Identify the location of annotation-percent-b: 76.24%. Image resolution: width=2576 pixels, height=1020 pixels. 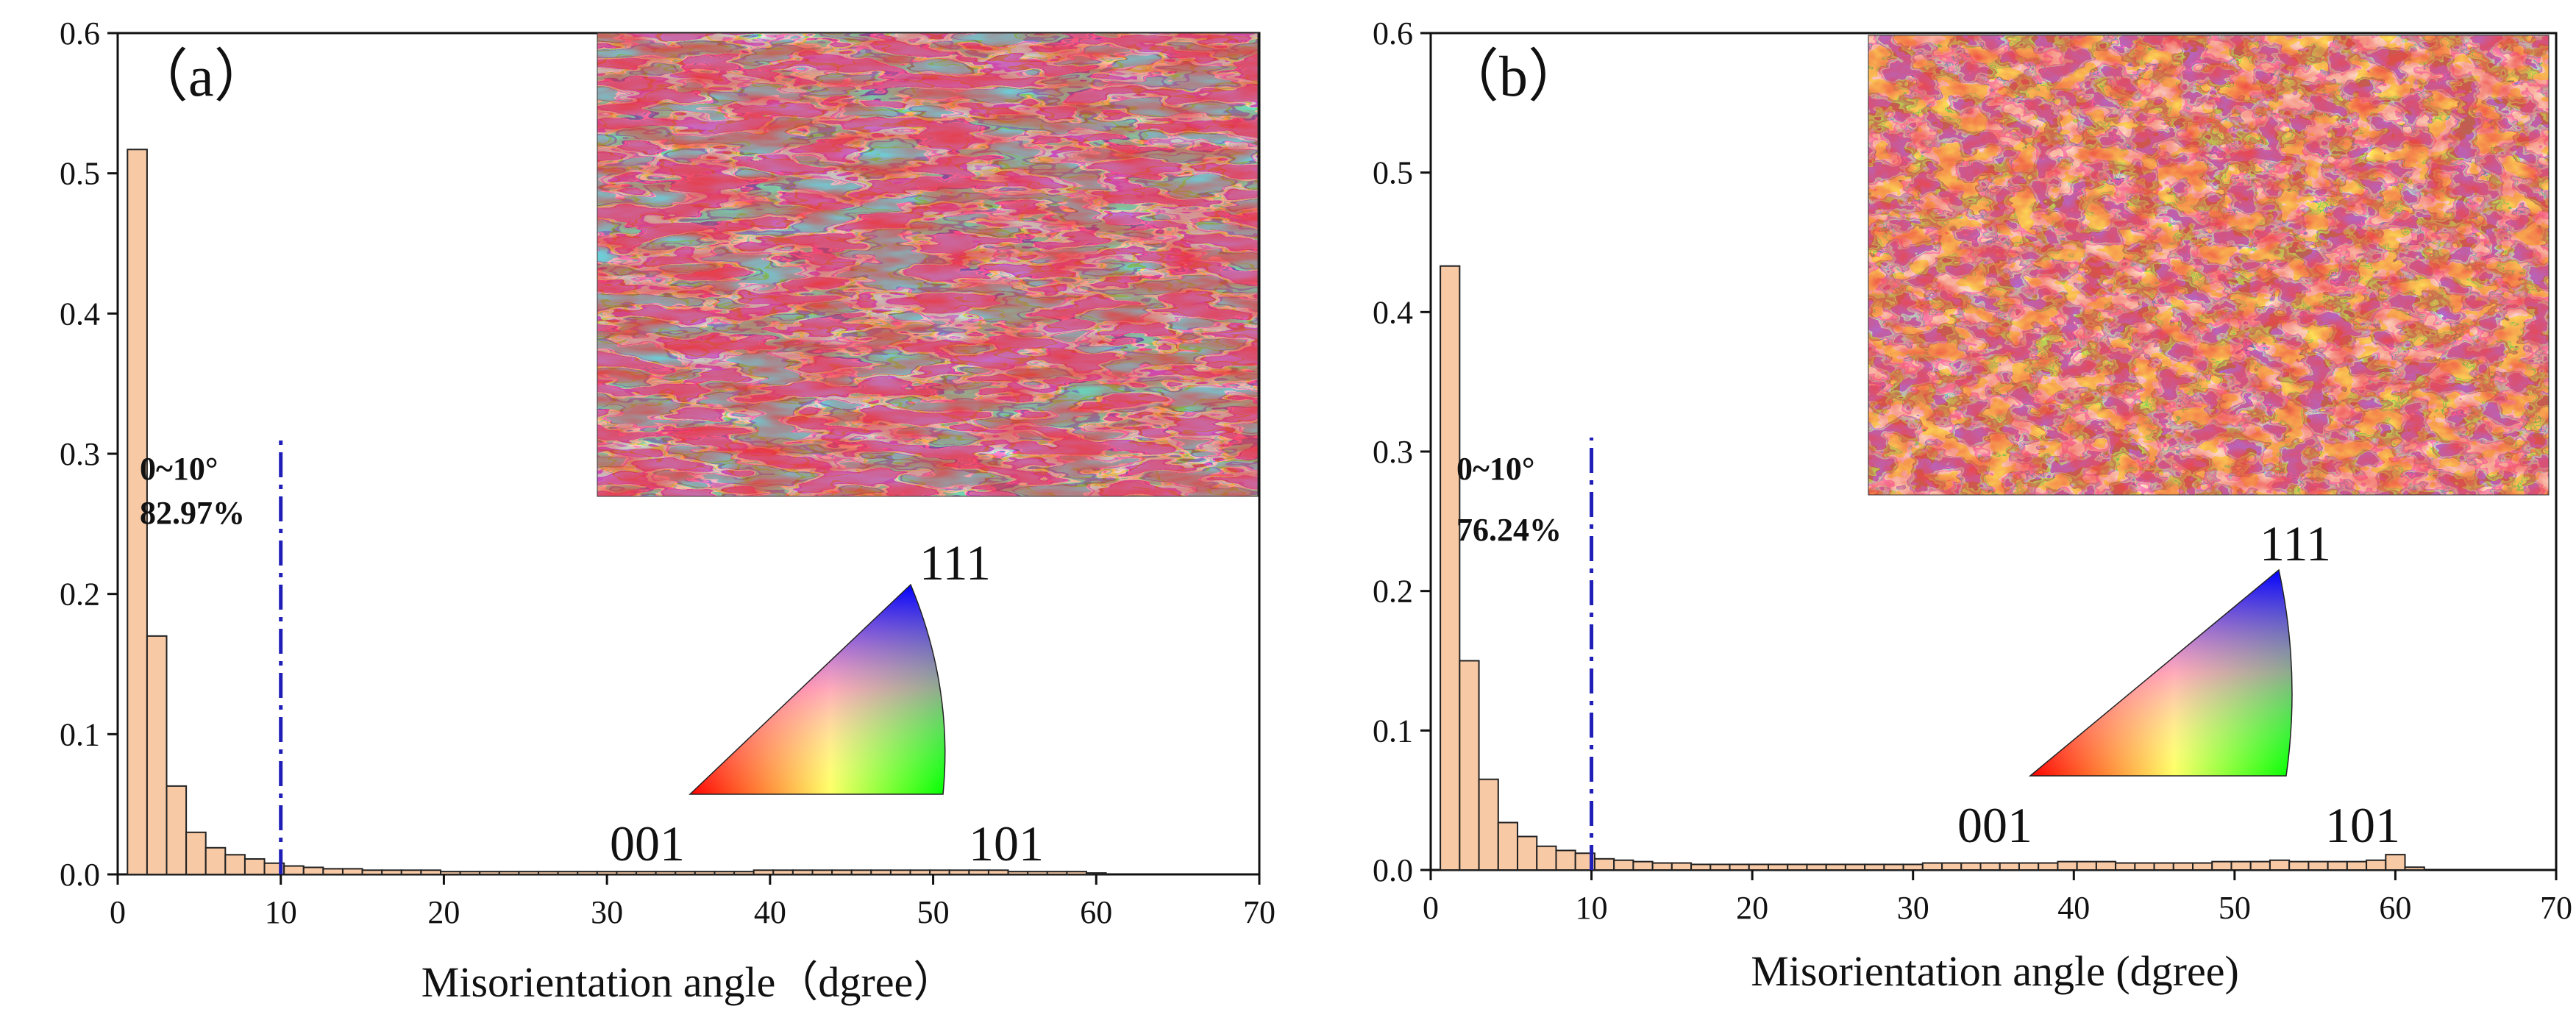
(1509, 530).